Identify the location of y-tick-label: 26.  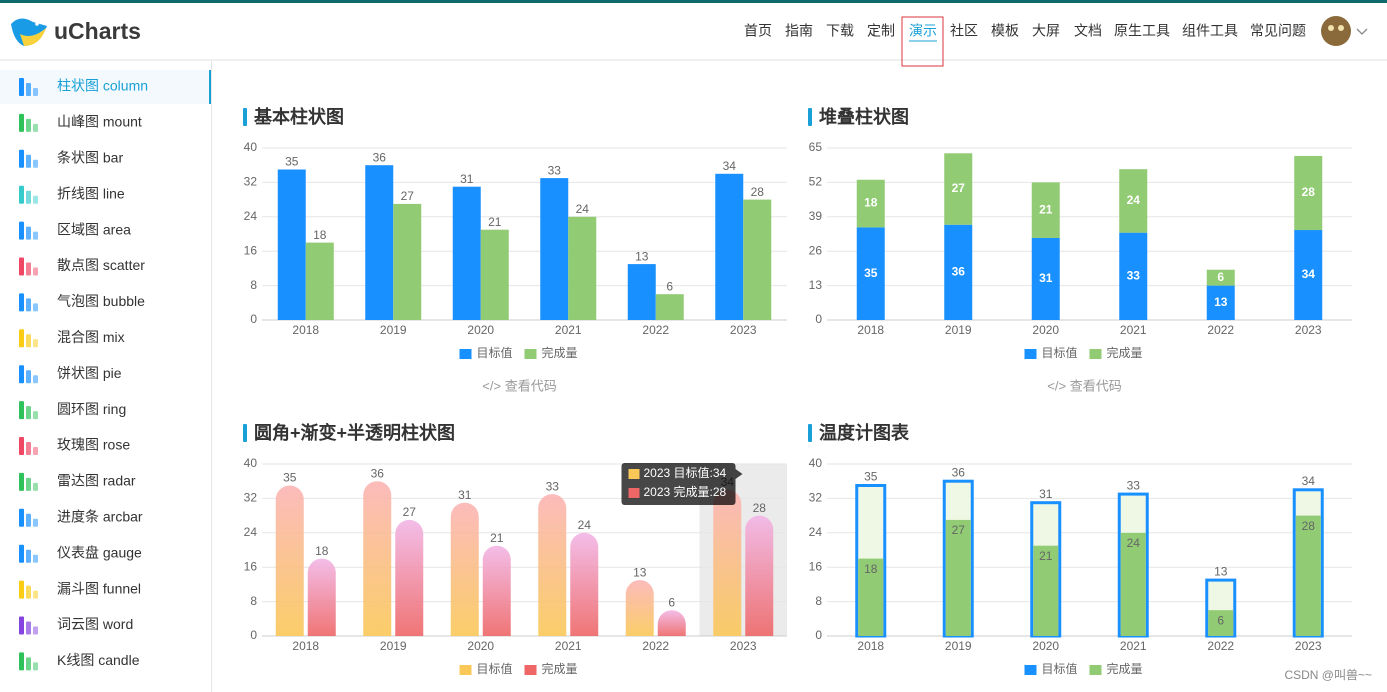
(816, 250).